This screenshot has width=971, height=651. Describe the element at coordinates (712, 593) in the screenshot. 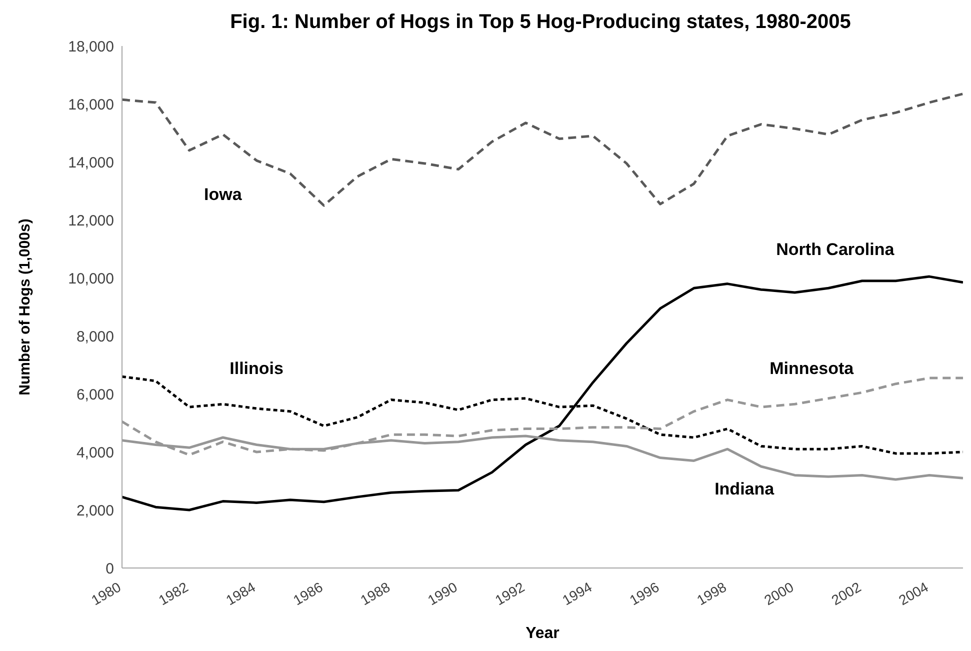

I see `x-tick-label: 1998` at that location.